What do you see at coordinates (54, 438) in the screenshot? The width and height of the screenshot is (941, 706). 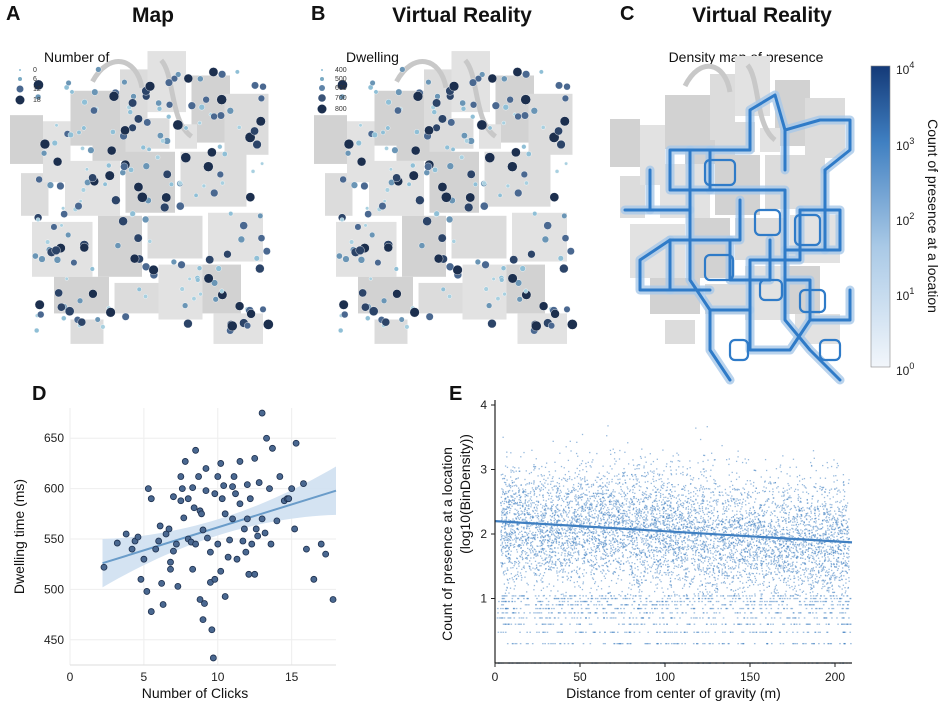 I see `d-y-tick: 650` at bounding box center [54, 438].